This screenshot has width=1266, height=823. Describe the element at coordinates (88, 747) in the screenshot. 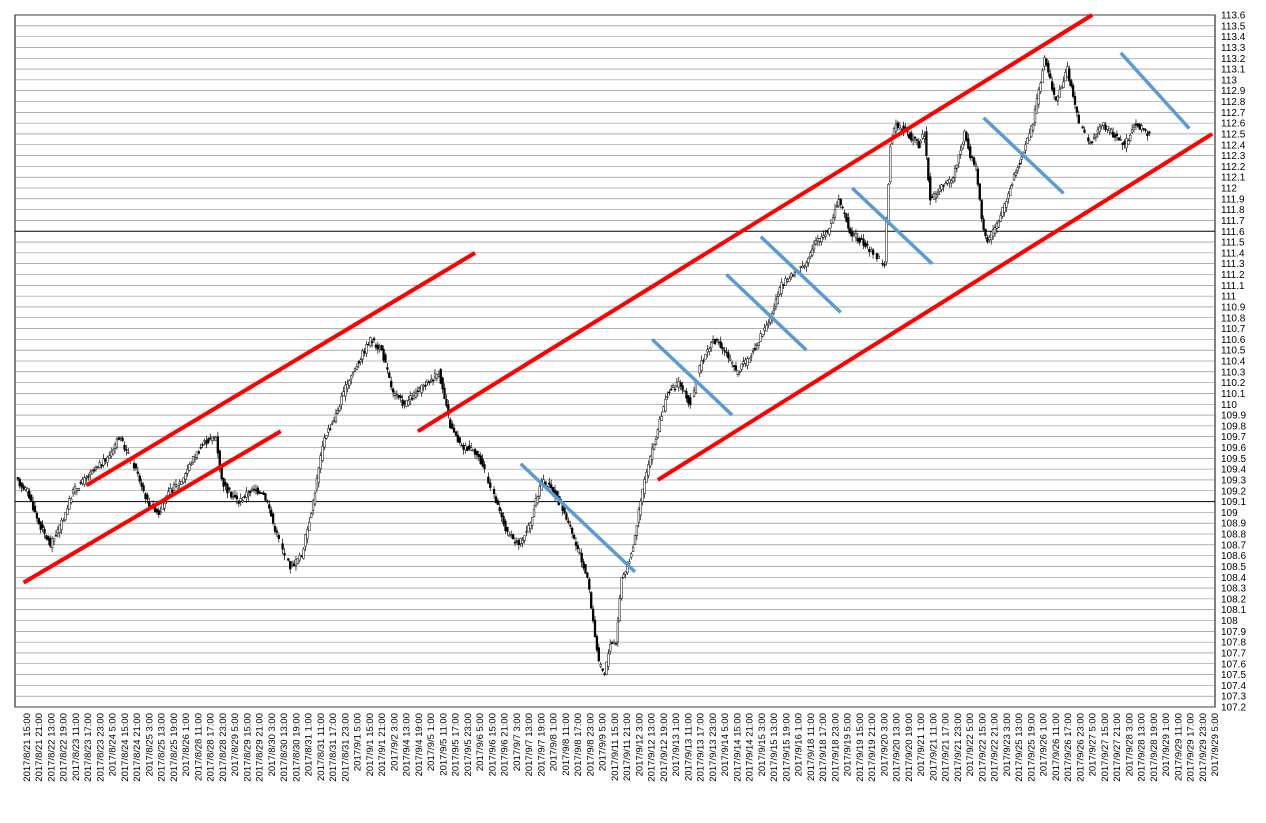

I see `x-tick-label: 2017/8/23 17:00` at that location.